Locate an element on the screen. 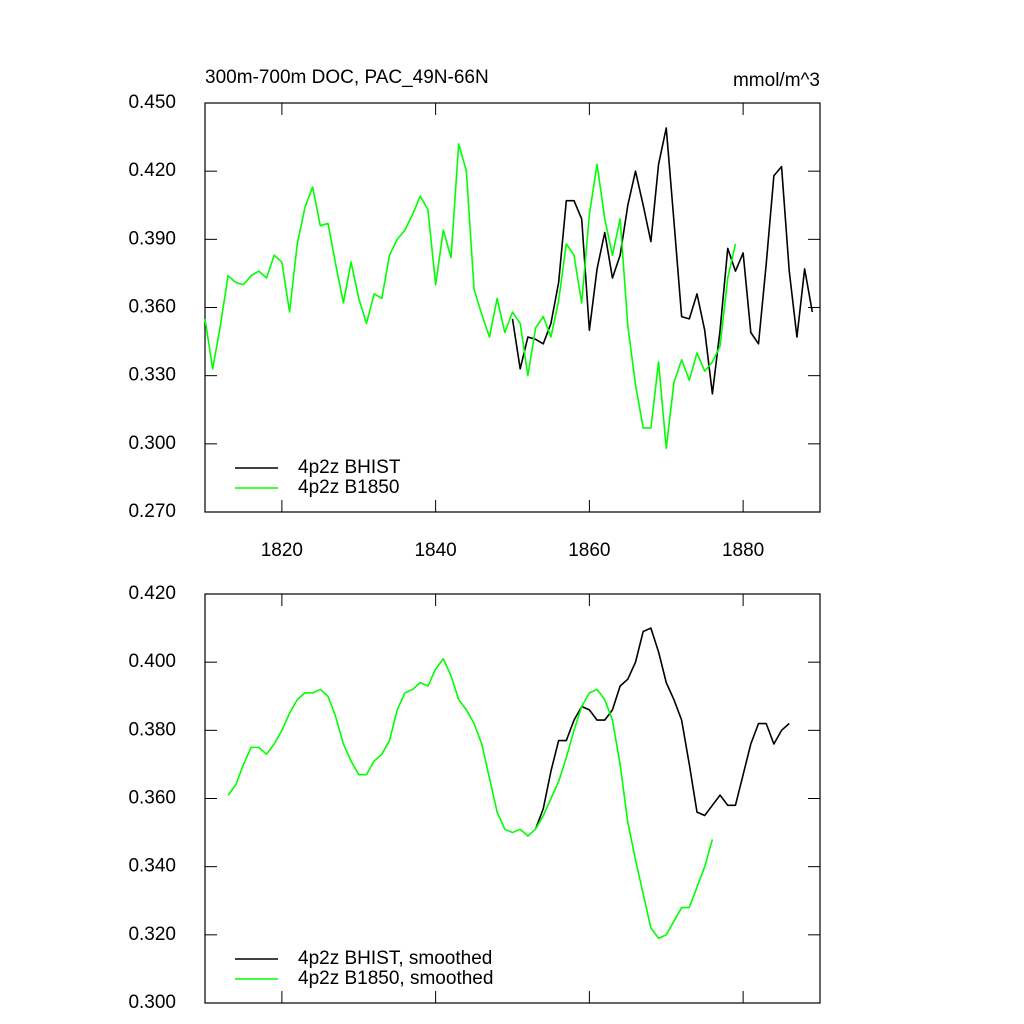 The height and width of the screenshot is (1024, 1024). y-tick-label: 0.380 is located at coordinates (152, 729).